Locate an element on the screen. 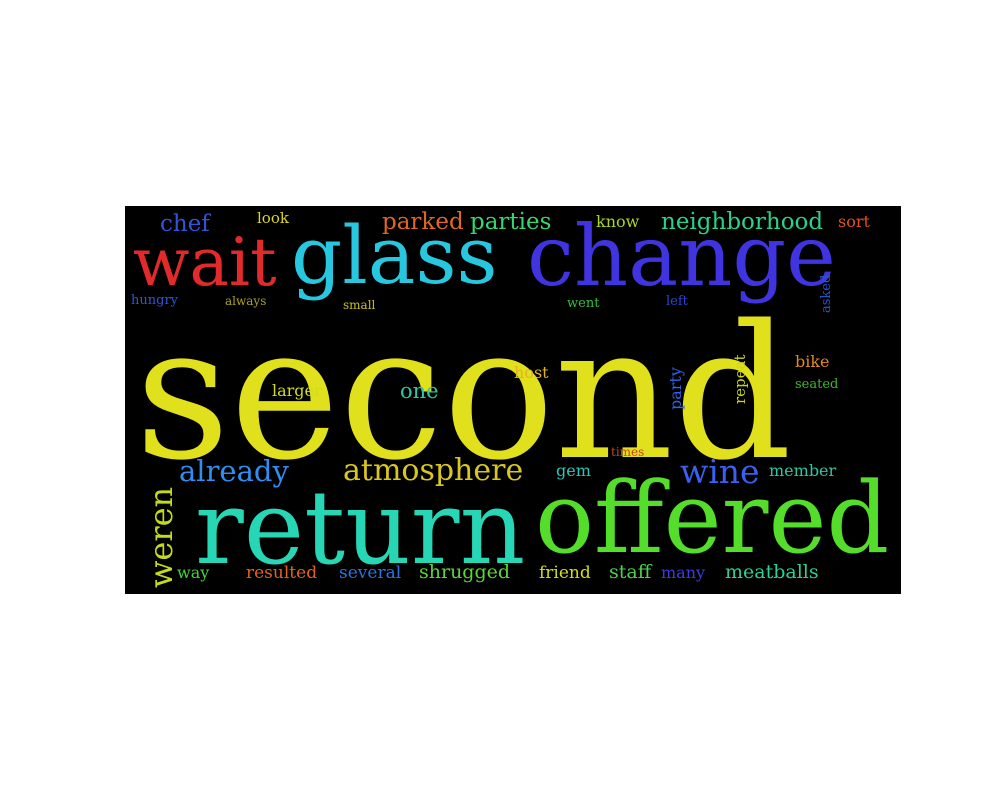  word-times: times is located at coordinates (628, 452).